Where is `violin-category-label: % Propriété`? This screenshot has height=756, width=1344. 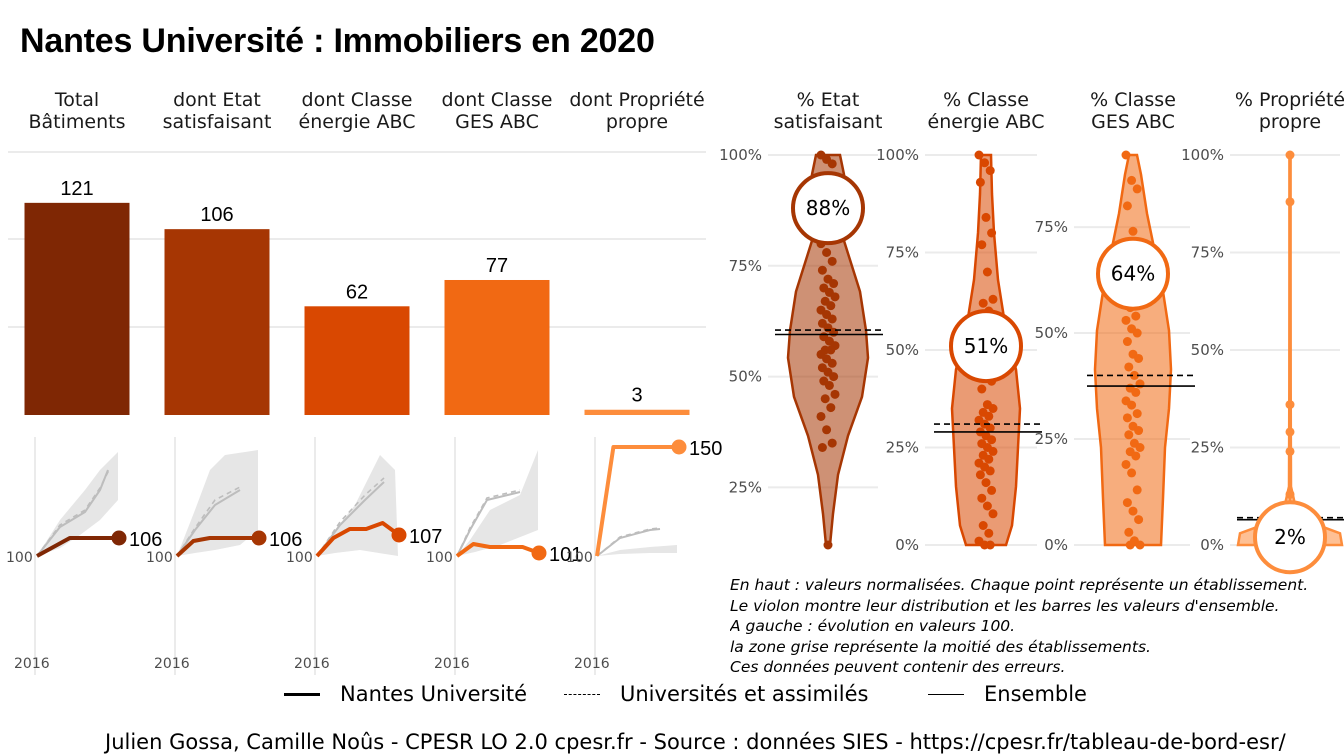 violin-category-label: % Propriété is located at coordinates (1289, 100).